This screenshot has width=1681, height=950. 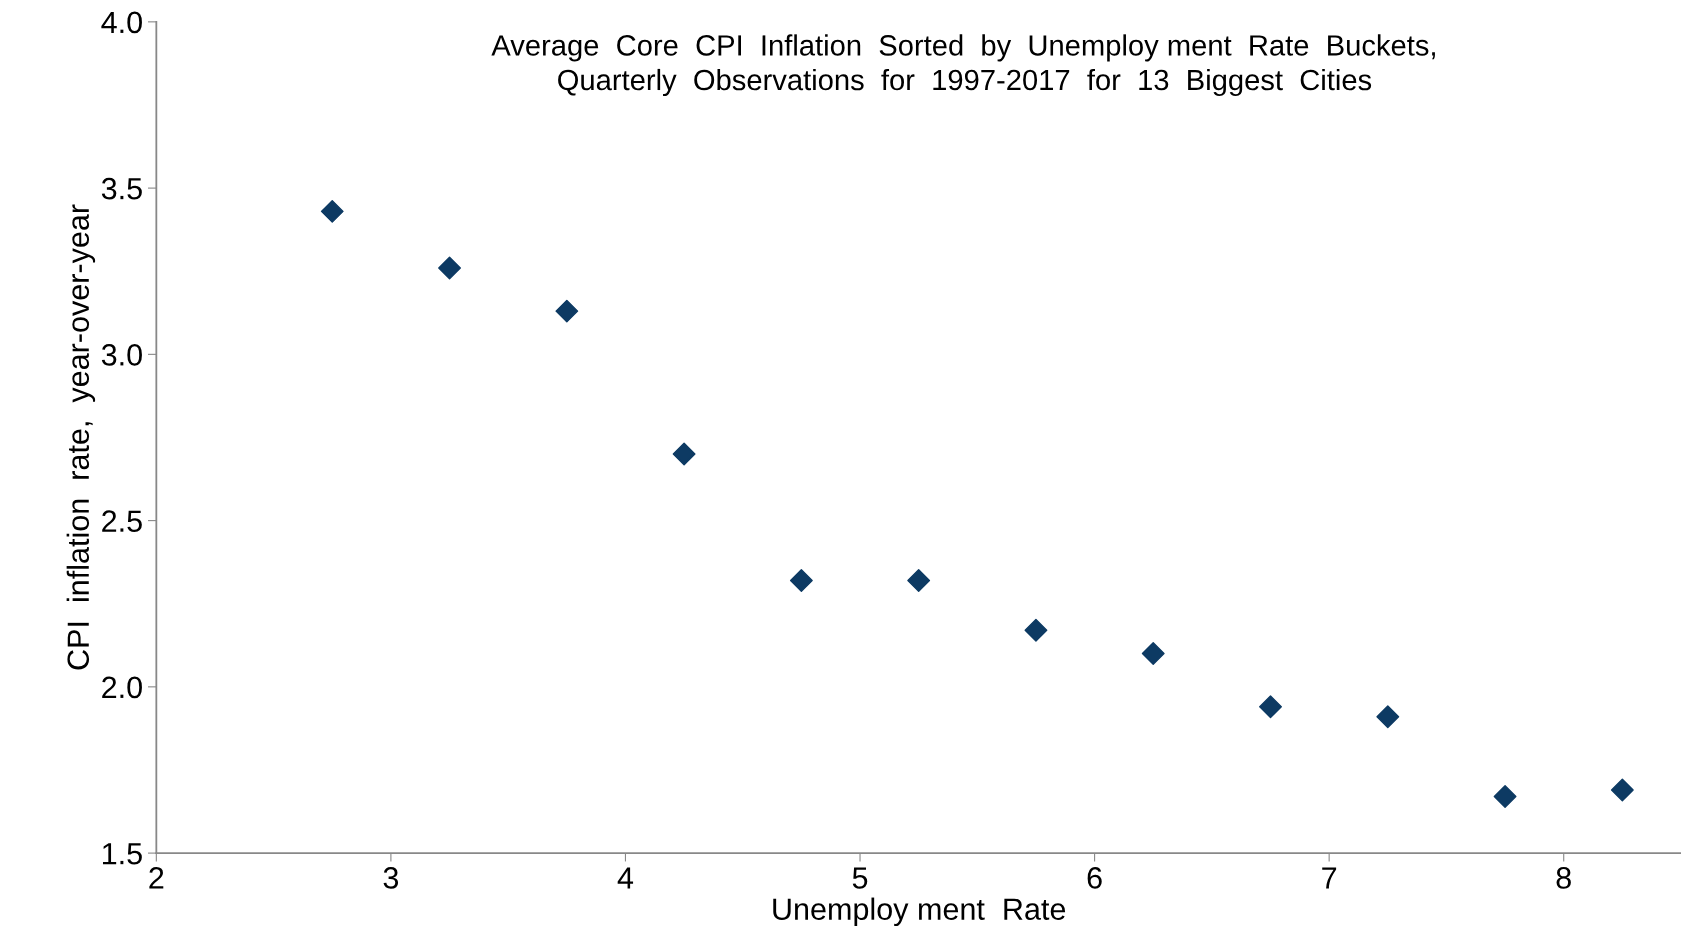 What do you see at coordinates (860, 878) in the screenshot?
I see `x-tick-label: 5` at bounding box center [860, 878].